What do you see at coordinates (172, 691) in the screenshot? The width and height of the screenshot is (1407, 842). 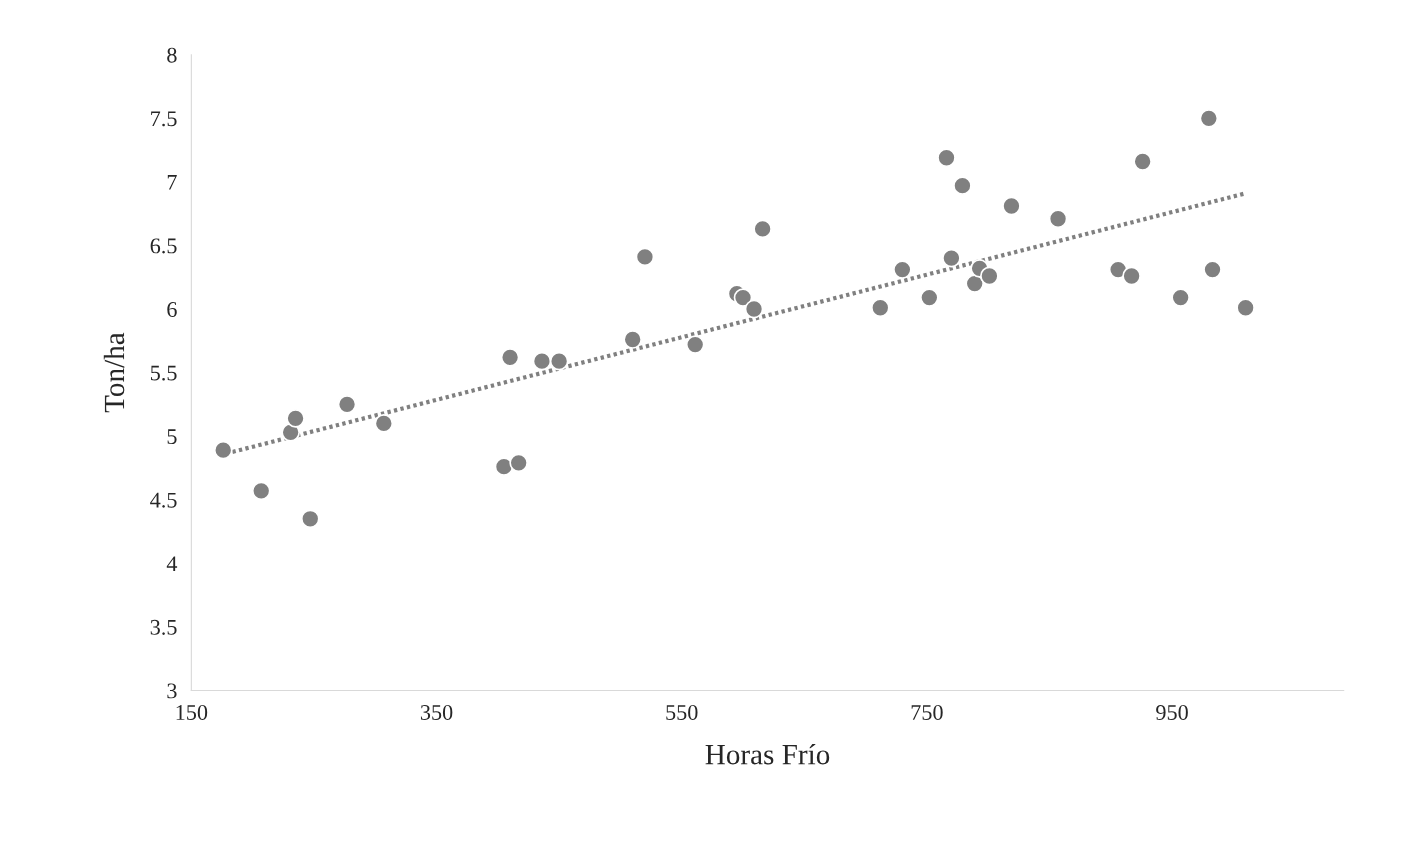 I see `y-tick-label: 3` at bounding box center [172, 691].